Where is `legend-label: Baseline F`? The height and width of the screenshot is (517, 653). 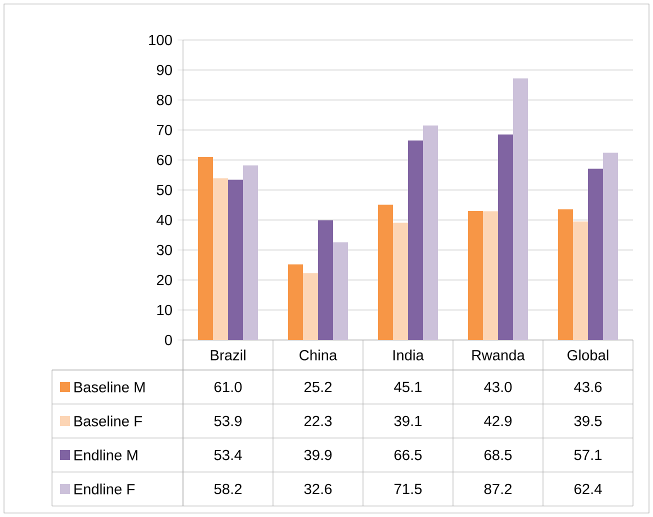 legend-label: Baseline F is located at coordinates (108, 421).